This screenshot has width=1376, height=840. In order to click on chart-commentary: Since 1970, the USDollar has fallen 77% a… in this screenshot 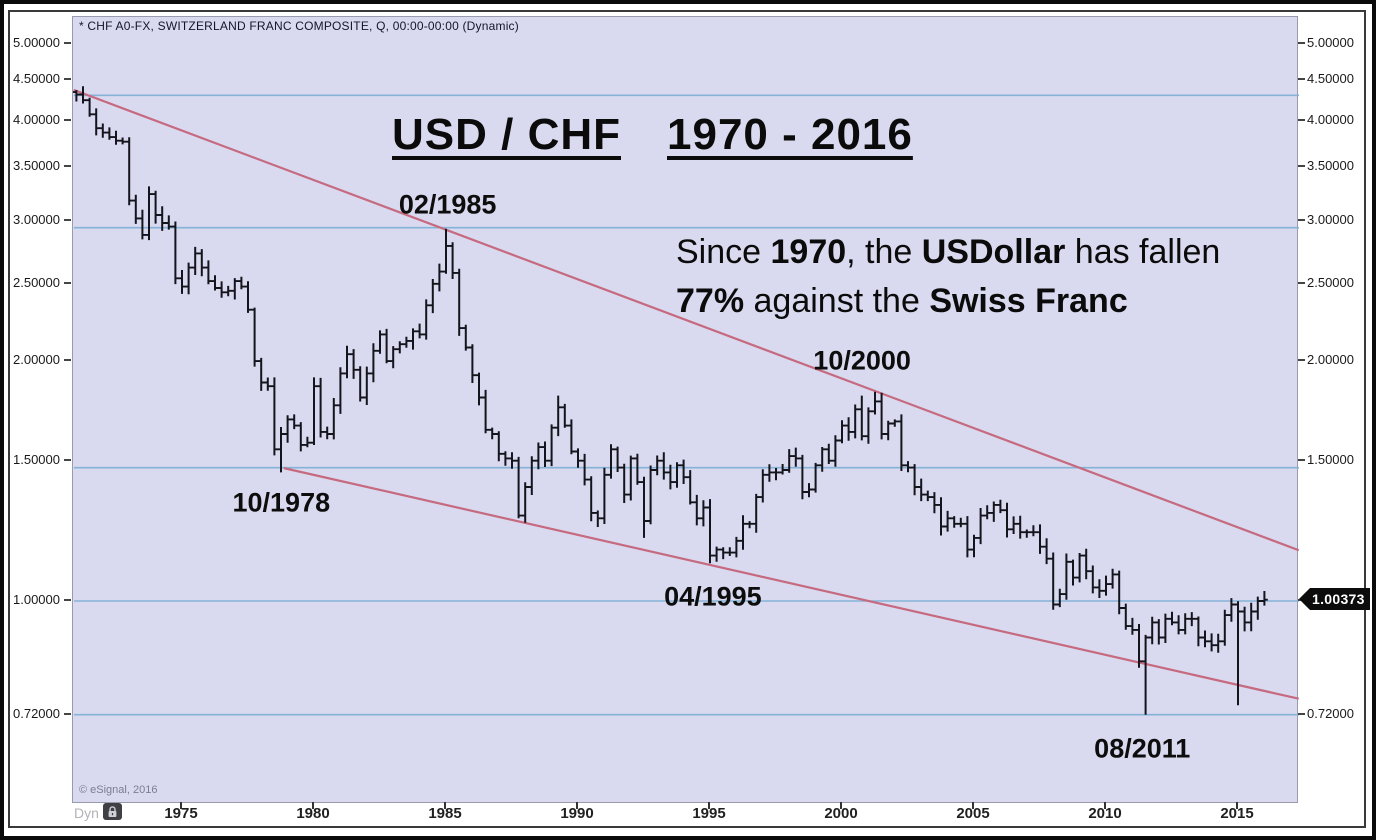, I will do `click(948, 276)`.